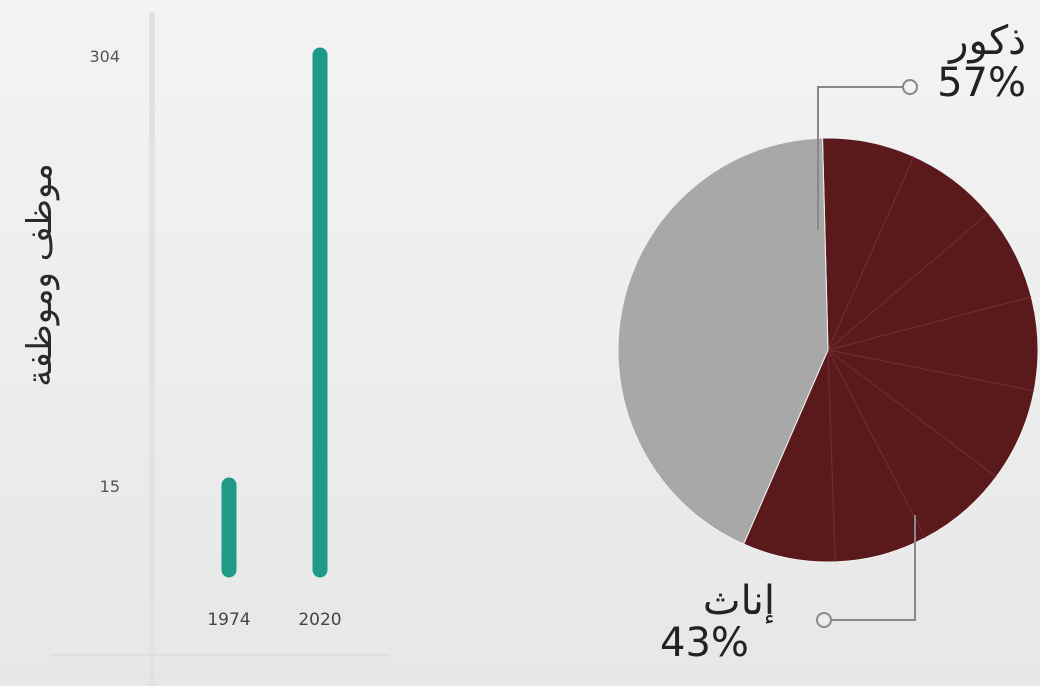  What do you see at coordinates (228, 620) in the screenshot?
I see `x-tick-label-1974: 1974` at bounding box center [228, 620].